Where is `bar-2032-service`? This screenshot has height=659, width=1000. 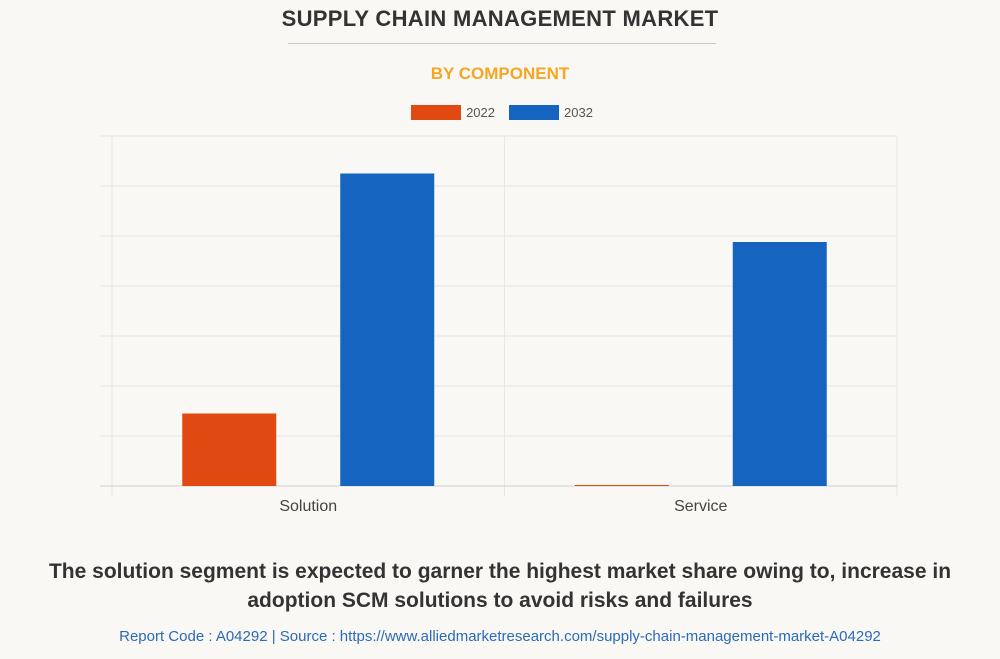 bar-2032-service is located at coordinates (779, 364).